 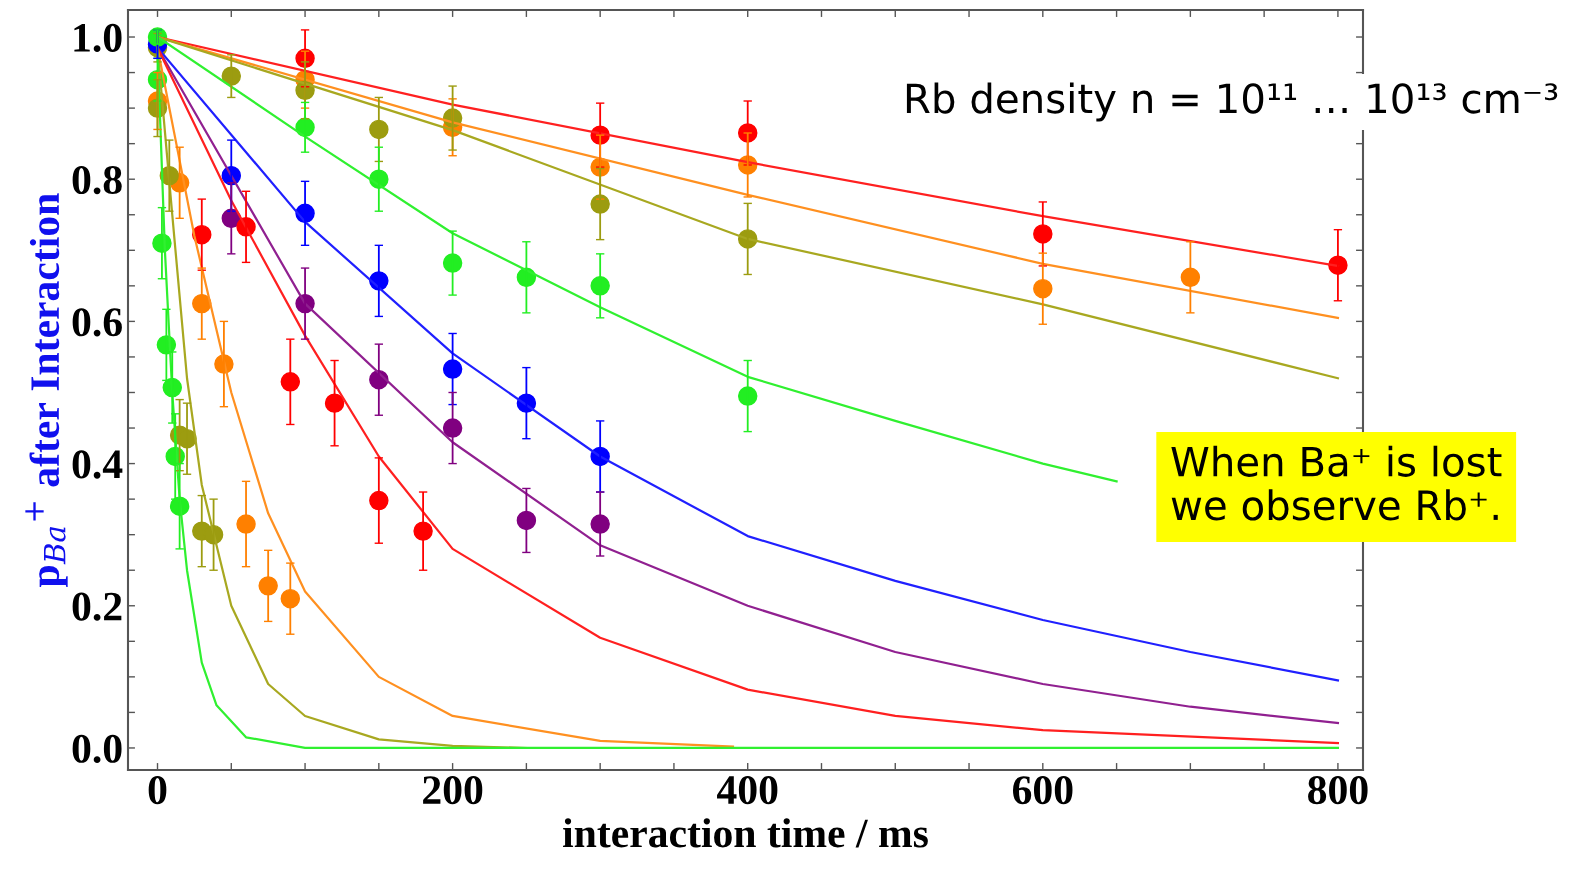 I want to click on y-tick-label: 0.6, so click(x=97, y=322).